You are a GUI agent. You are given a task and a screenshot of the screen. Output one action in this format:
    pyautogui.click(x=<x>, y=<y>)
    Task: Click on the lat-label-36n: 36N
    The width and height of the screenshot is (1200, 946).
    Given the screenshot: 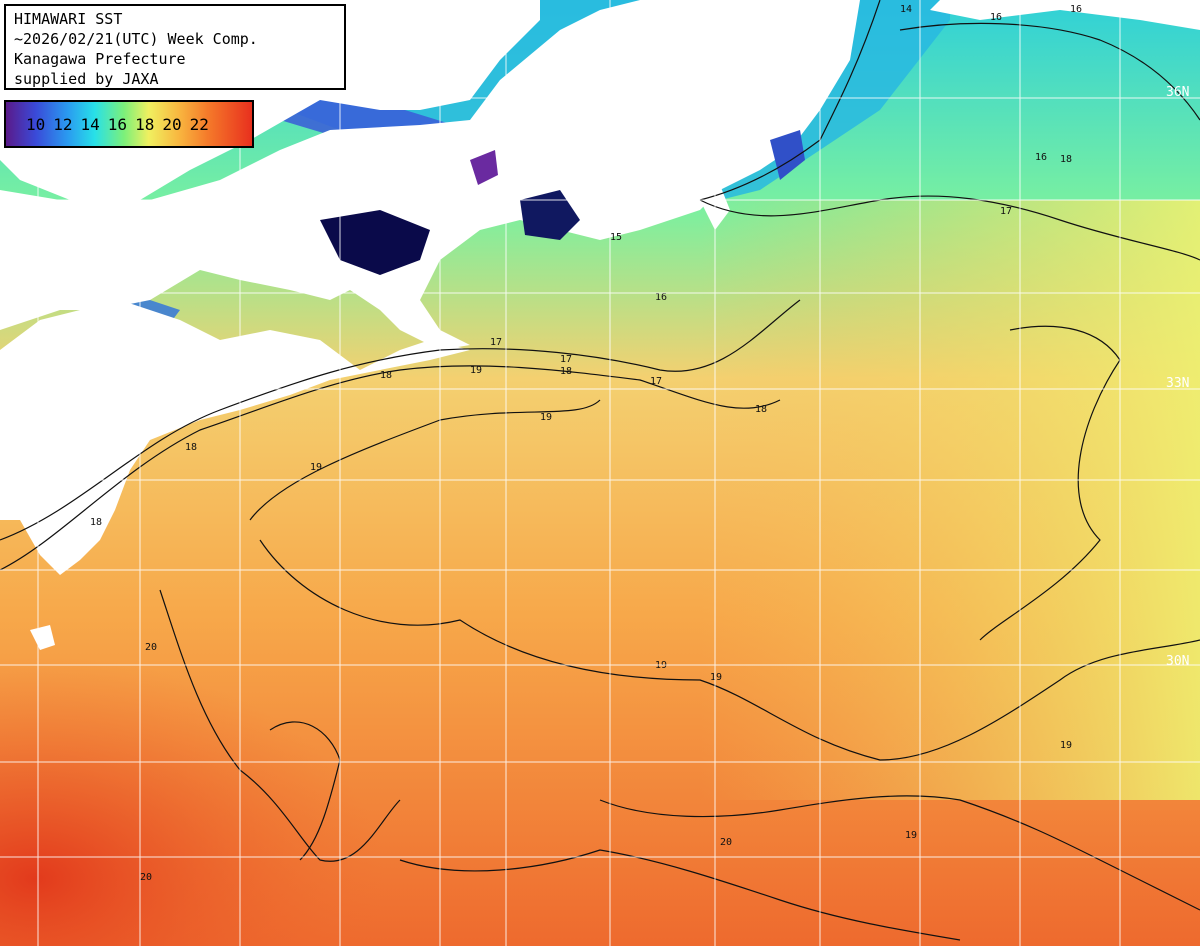 What is the action you would take?
    pyautogui.click(x=1177, y=92)
    